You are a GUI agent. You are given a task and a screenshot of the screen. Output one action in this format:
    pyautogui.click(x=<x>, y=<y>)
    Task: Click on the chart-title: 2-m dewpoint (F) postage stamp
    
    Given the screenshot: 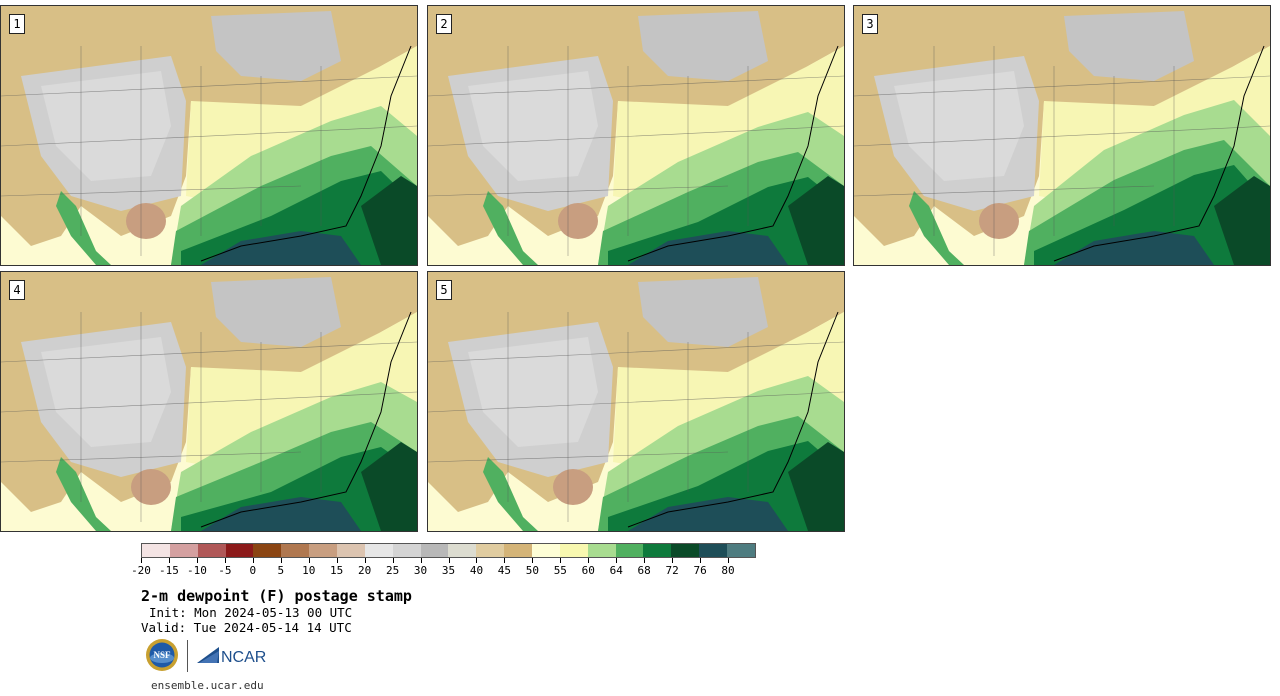 What is the action you would take?
    pyautogui.click(x=276, y=596)
    